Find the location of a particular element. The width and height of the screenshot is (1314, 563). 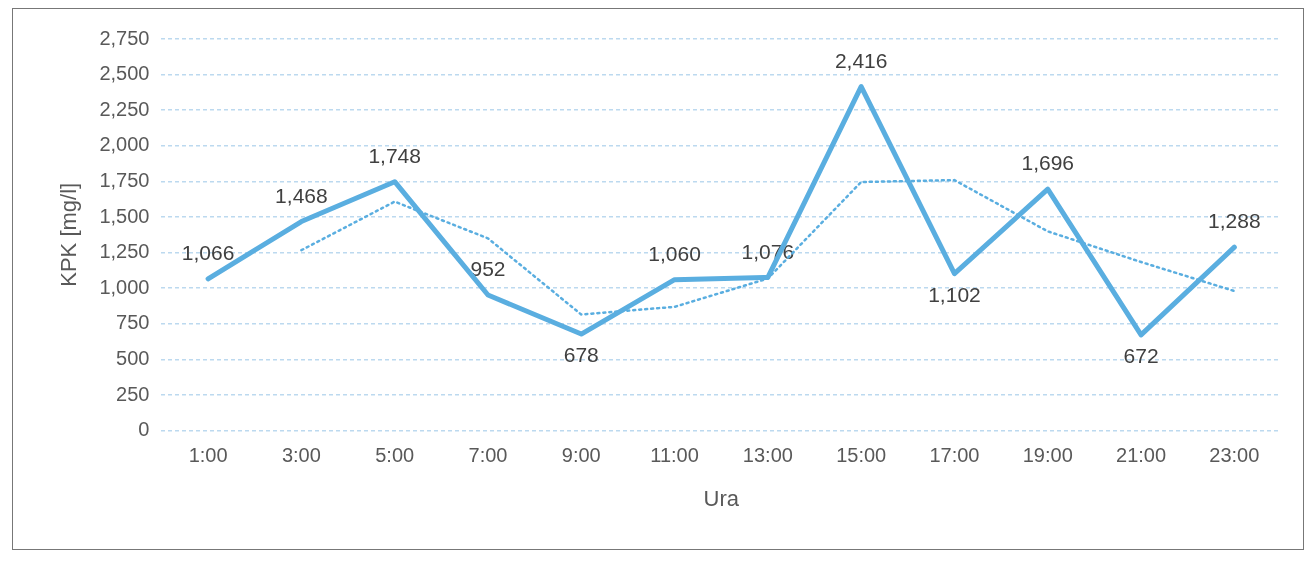

data-label: 1,288 is located at coordinates (1234, 221).